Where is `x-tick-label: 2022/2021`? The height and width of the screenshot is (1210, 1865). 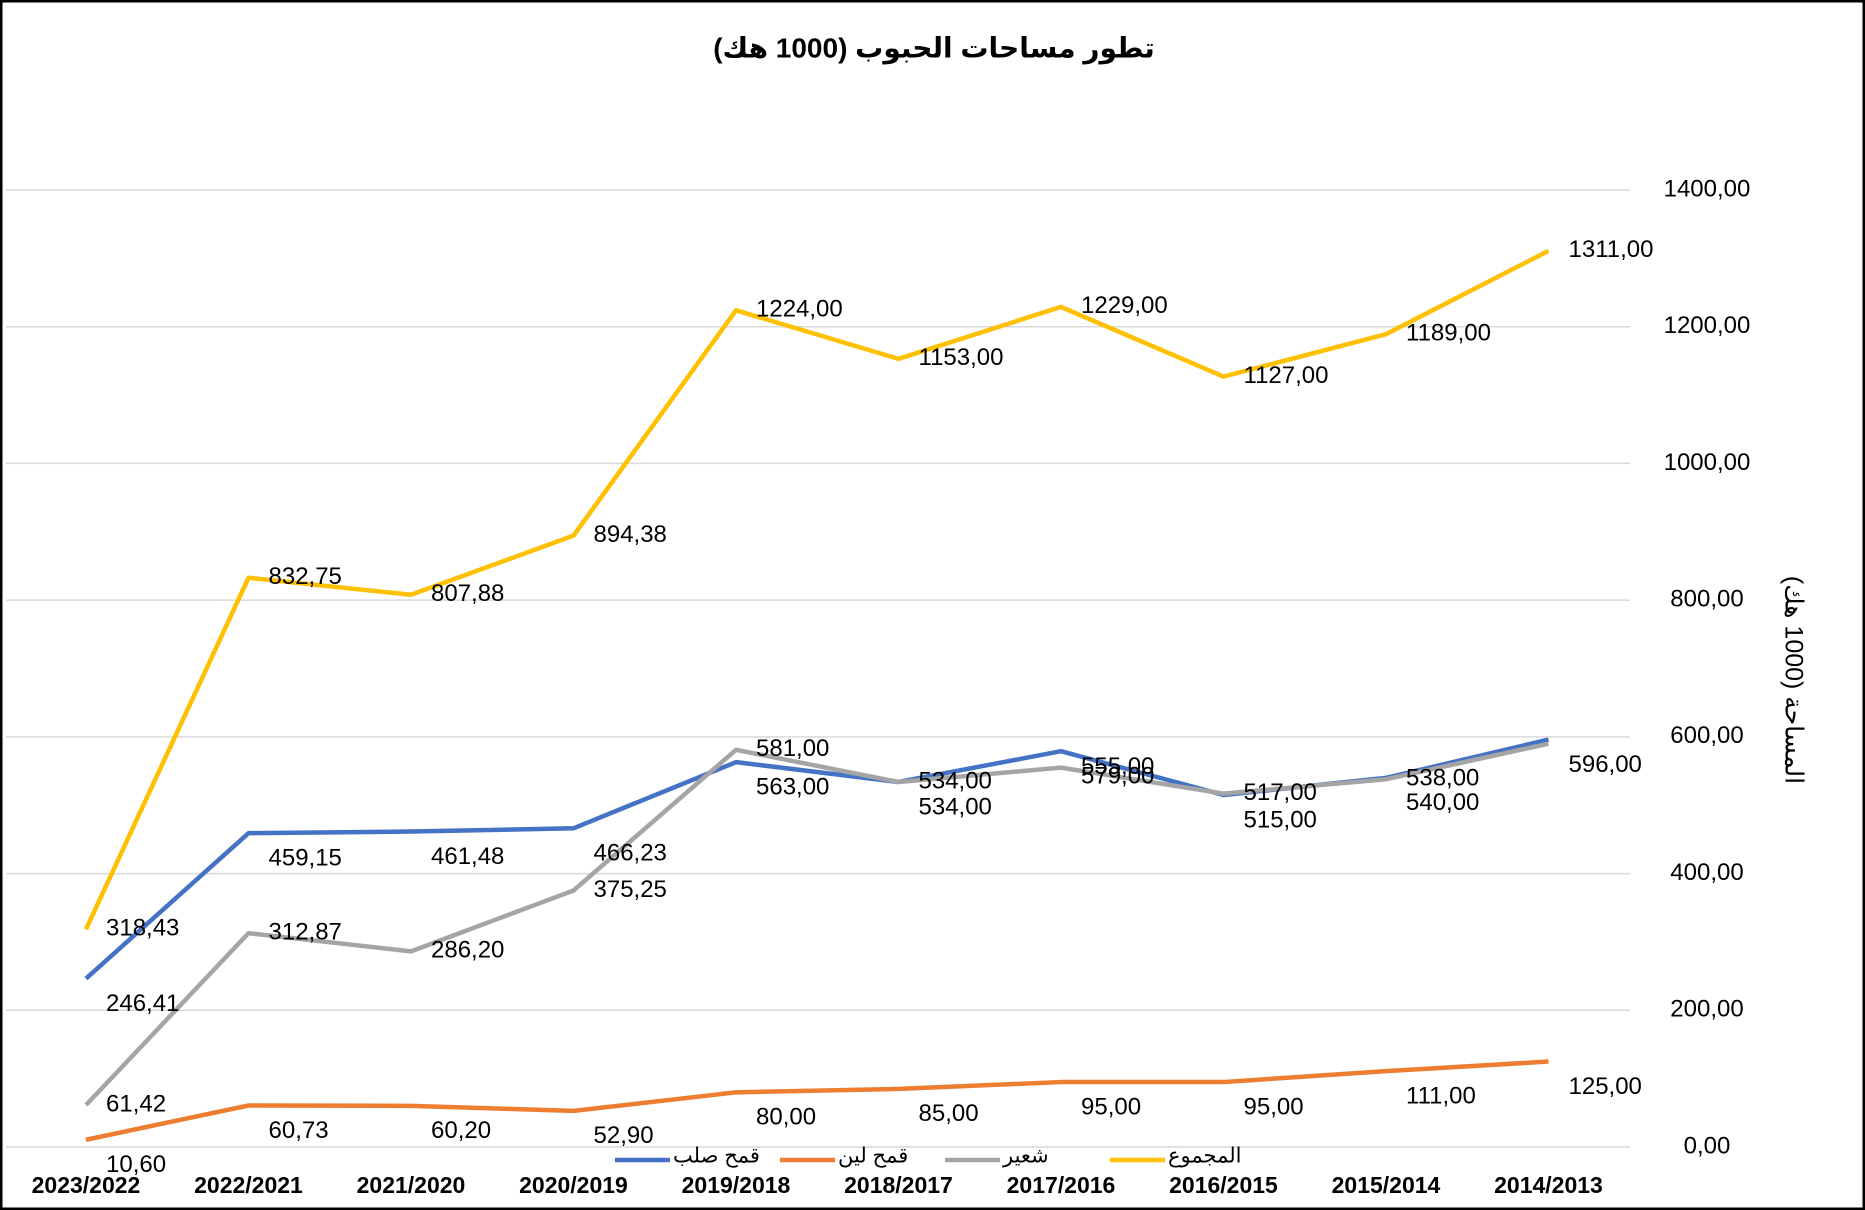 x-tick-label: 2022/2021 is located at coordinates (248, 1185).